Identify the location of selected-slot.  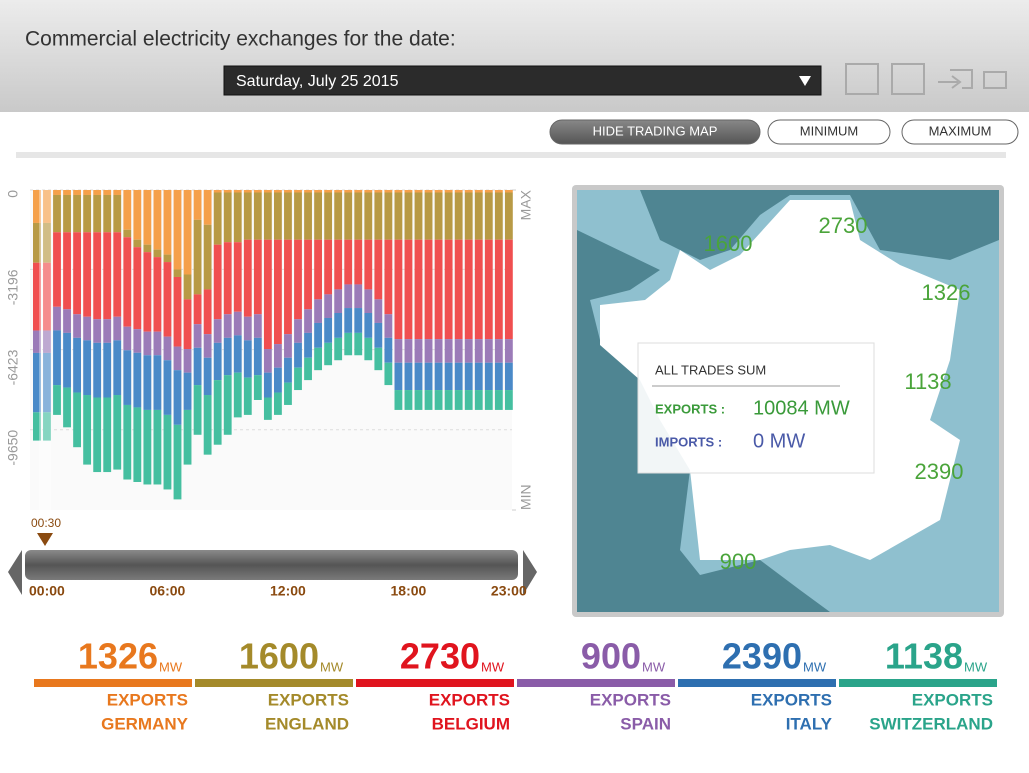
(45, 350).